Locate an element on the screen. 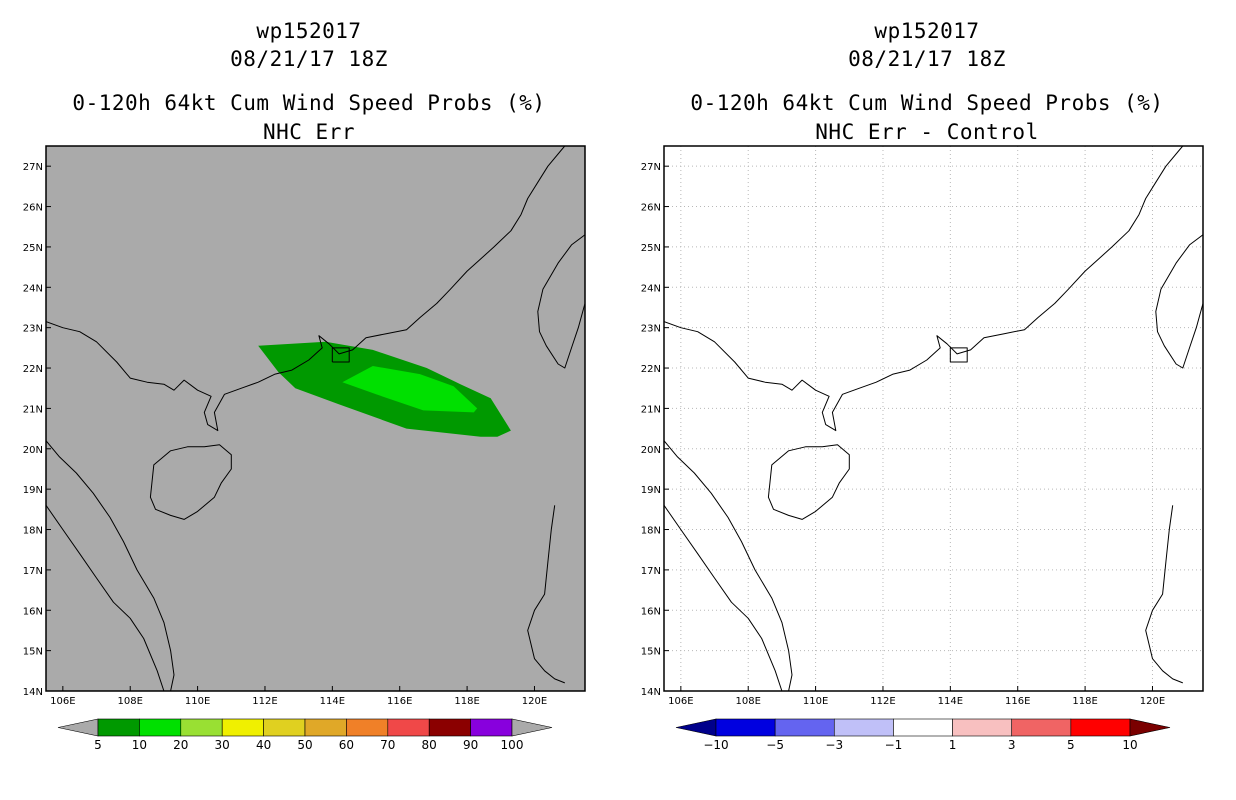 The image size is (1236, 800). colorbar-label: −1 is located at coordinates (894, 745).